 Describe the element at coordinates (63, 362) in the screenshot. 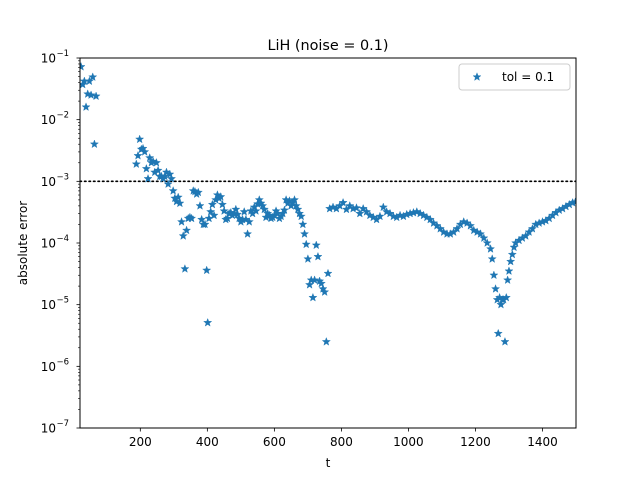

I see `y-tick-exponent: −6` at that location.